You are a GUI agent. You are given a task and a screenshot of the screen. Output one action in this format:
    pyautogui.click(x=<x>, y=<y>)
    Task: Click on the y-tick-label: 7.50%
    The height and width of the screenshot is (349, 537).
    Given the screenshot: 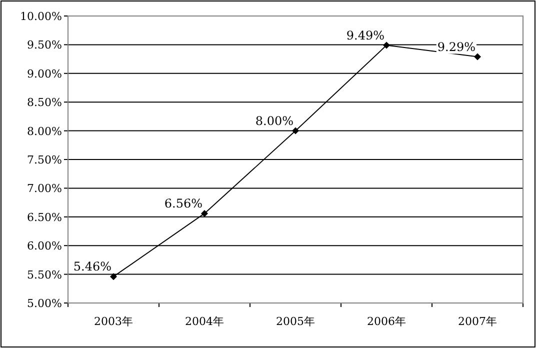 What is the action you would take?
    pyautogui.click(x=44, y=160)
    